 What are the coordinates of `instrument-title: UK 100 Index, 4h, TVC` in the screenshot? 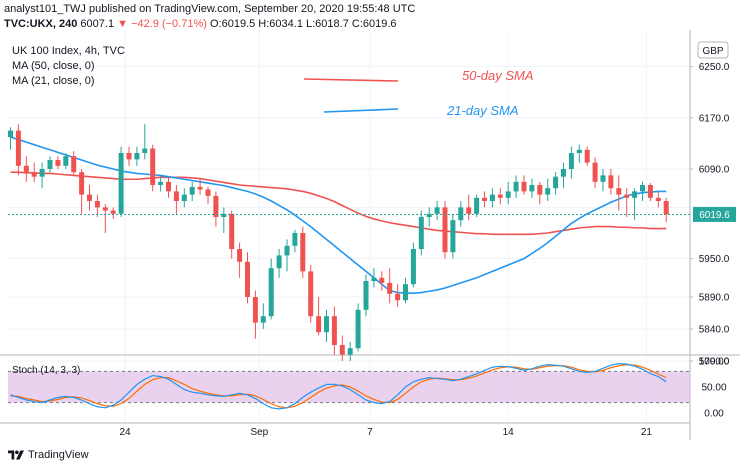 It's located at (68, 51).